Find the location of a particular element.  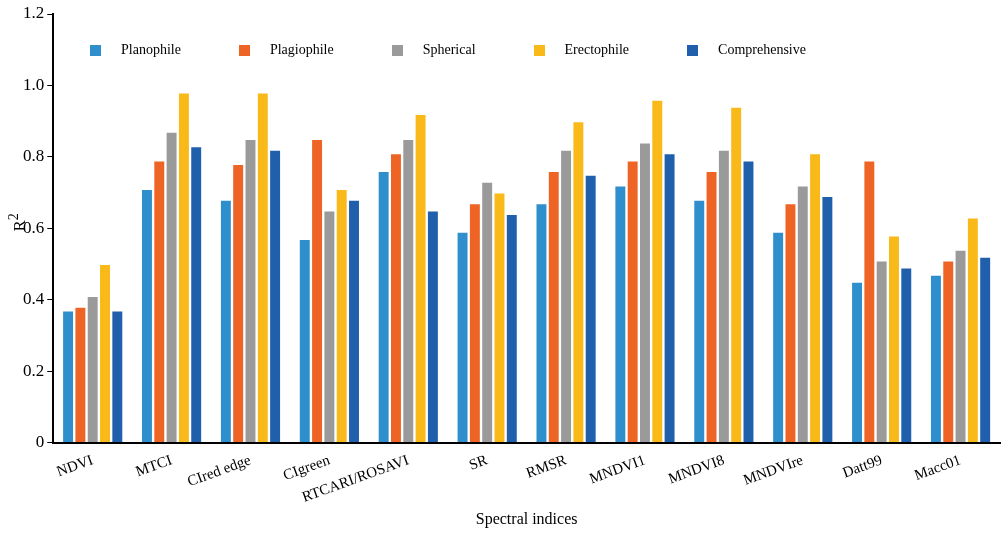

y-tick-label: 1.2 is located at coordinates (34, 13).